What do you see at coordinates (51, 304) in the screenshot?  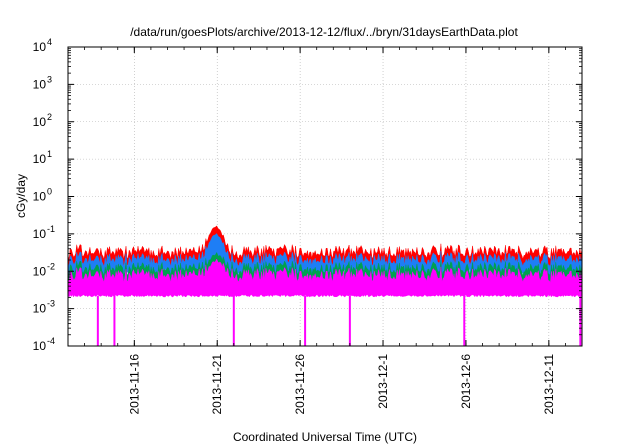 I see `y-tick-label-exponent: -3` at bounding box center [51, 304].